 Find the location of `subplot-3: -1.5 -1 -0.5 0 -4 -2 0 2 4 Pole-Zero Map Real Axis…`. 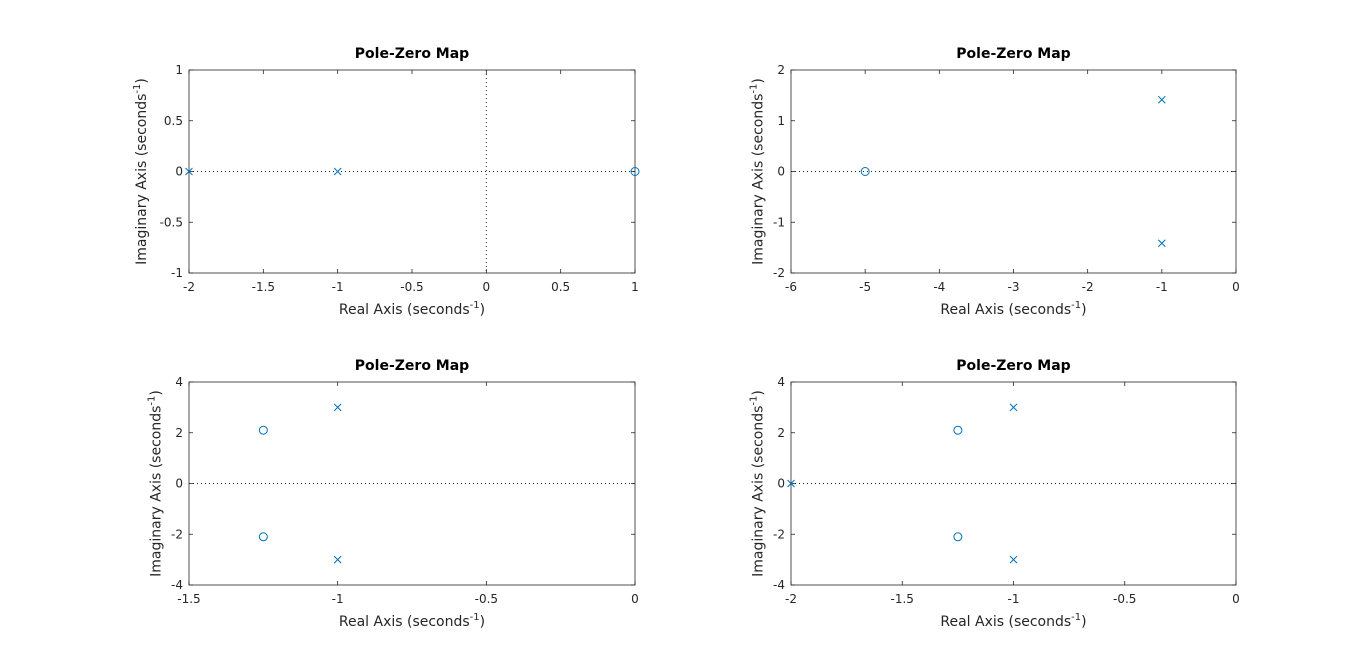

subplot-3: -1.5 -1 -0.5 0 -4 -2 0 2 4 Pole-Zero Map Real Axis… is located at coordinates (393, 494).